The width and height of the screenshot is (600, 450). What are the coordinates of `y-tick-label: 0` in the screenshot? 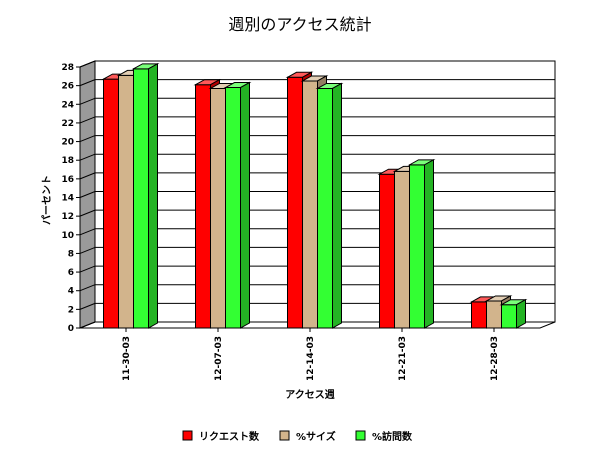 It's located at (71, 329).